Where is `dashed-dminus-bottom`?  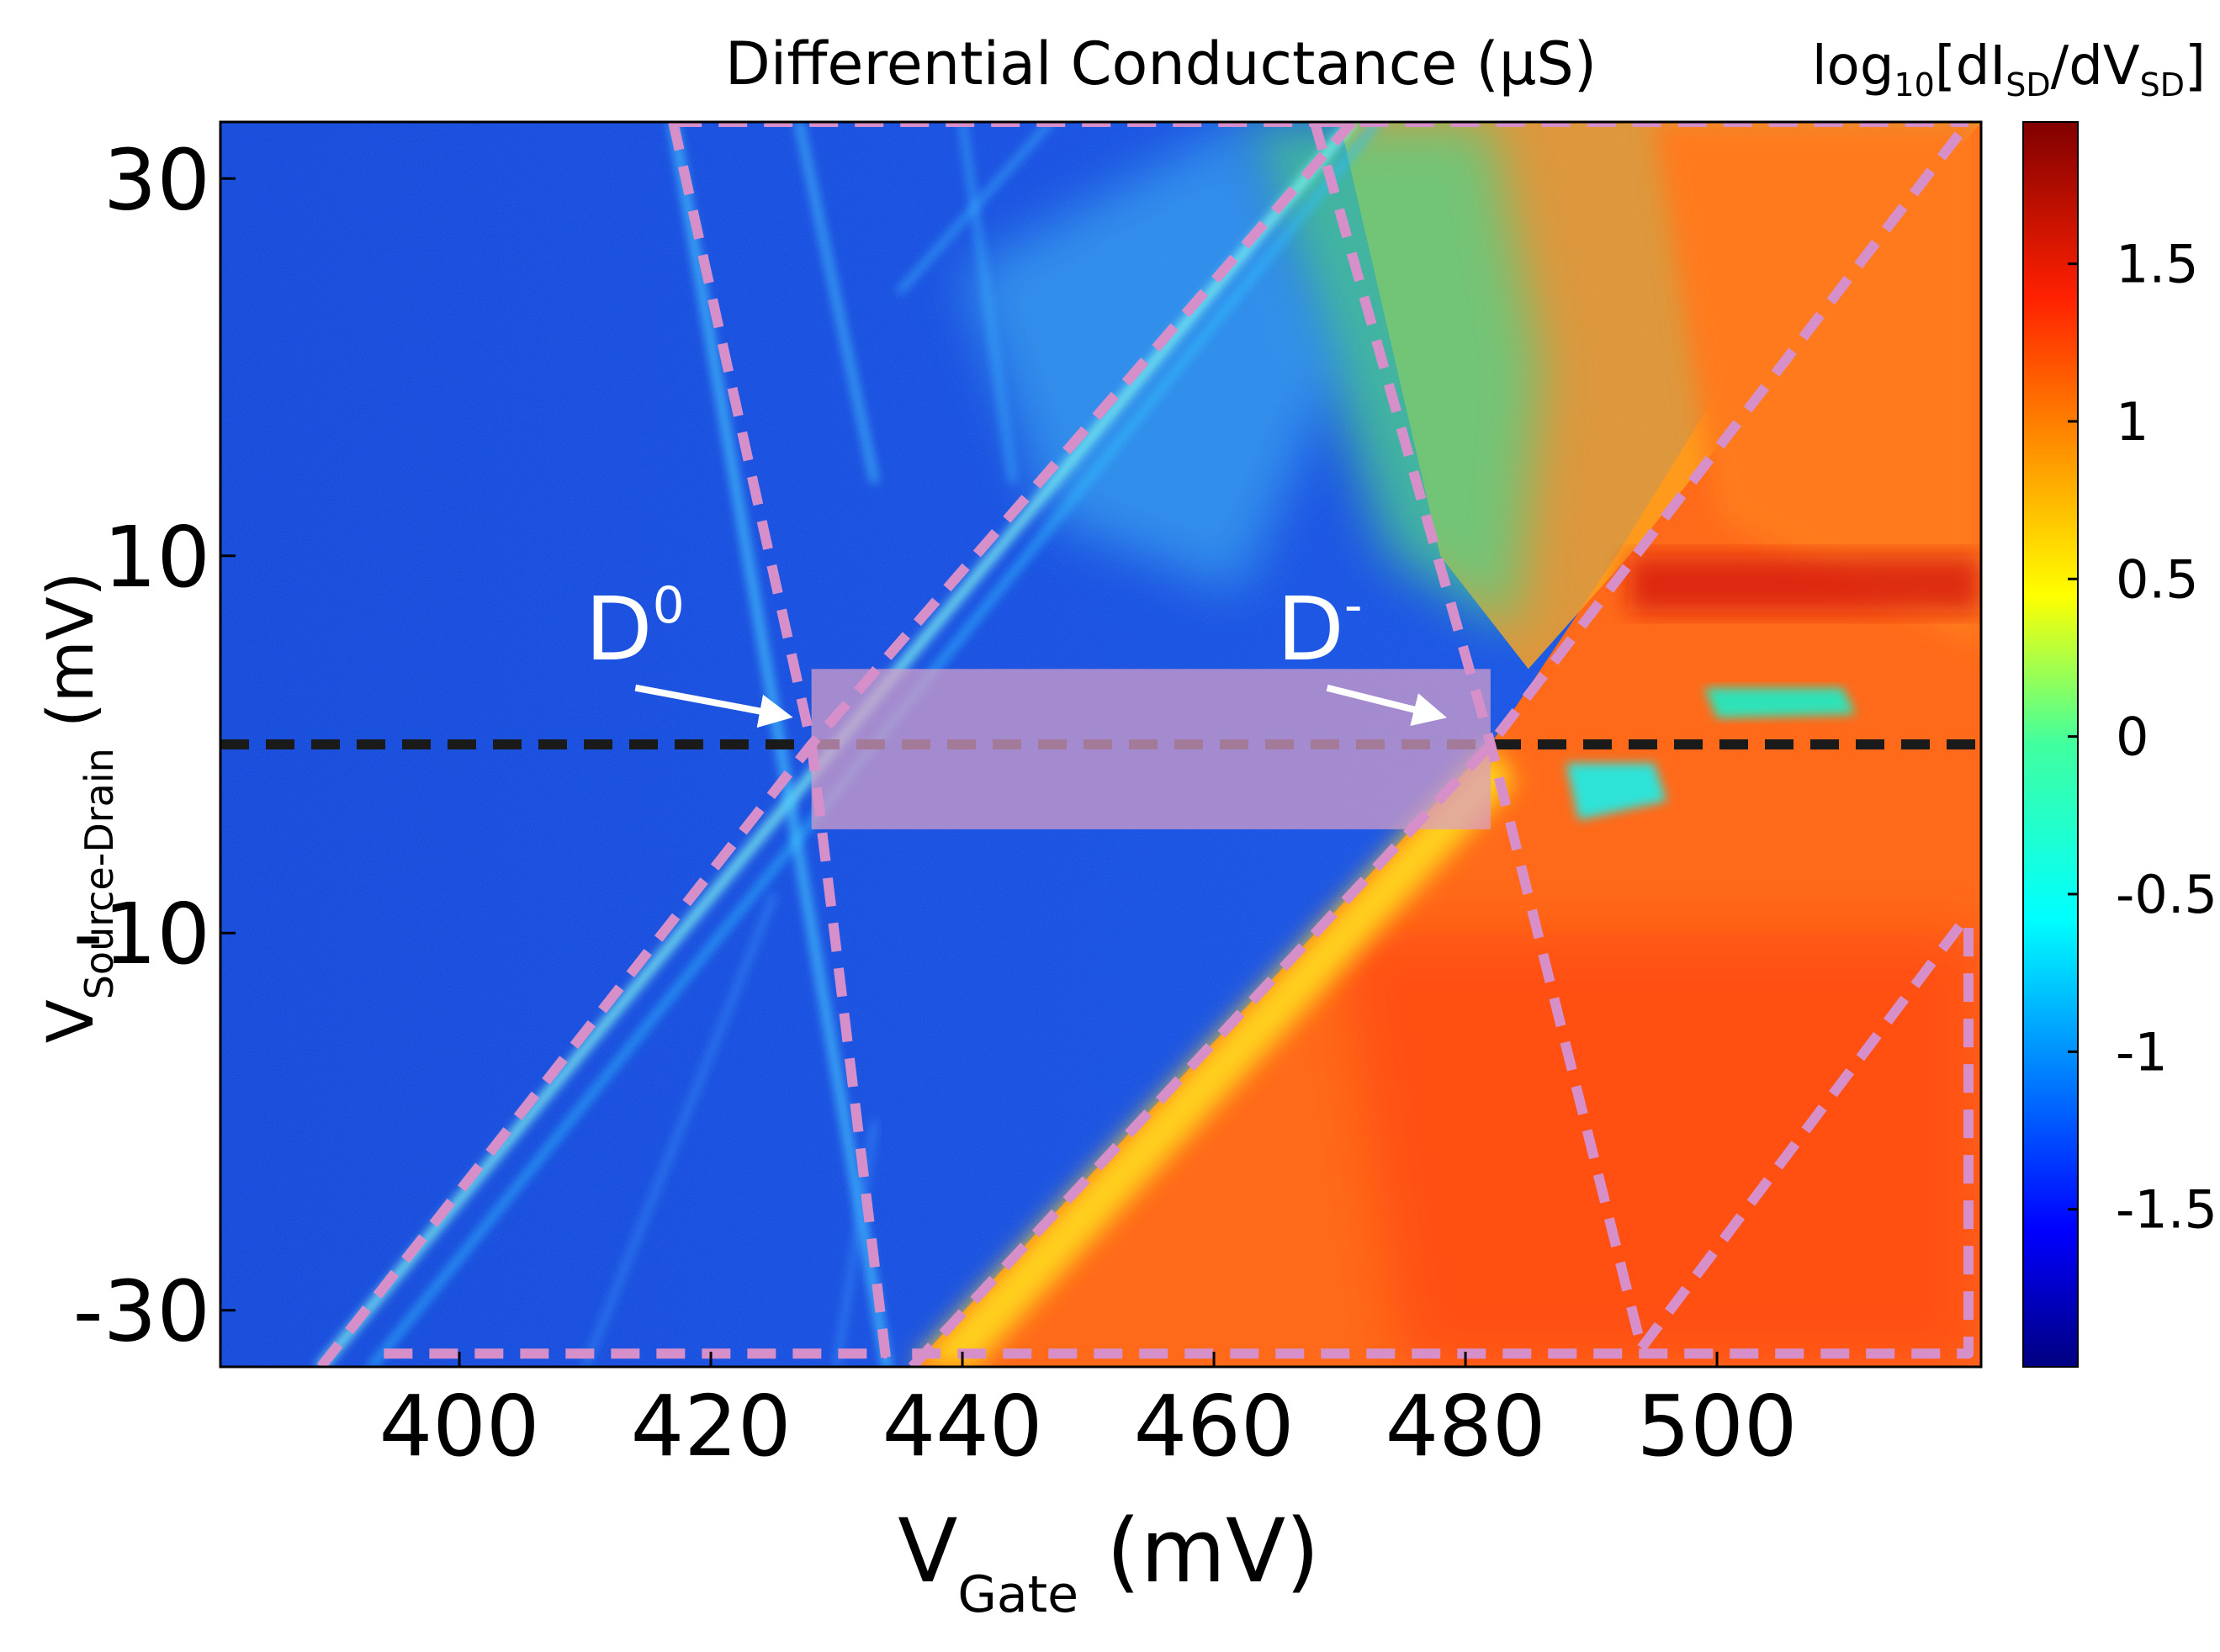 dashed-dminus-bottom is located at coordinates (1443, 1136).